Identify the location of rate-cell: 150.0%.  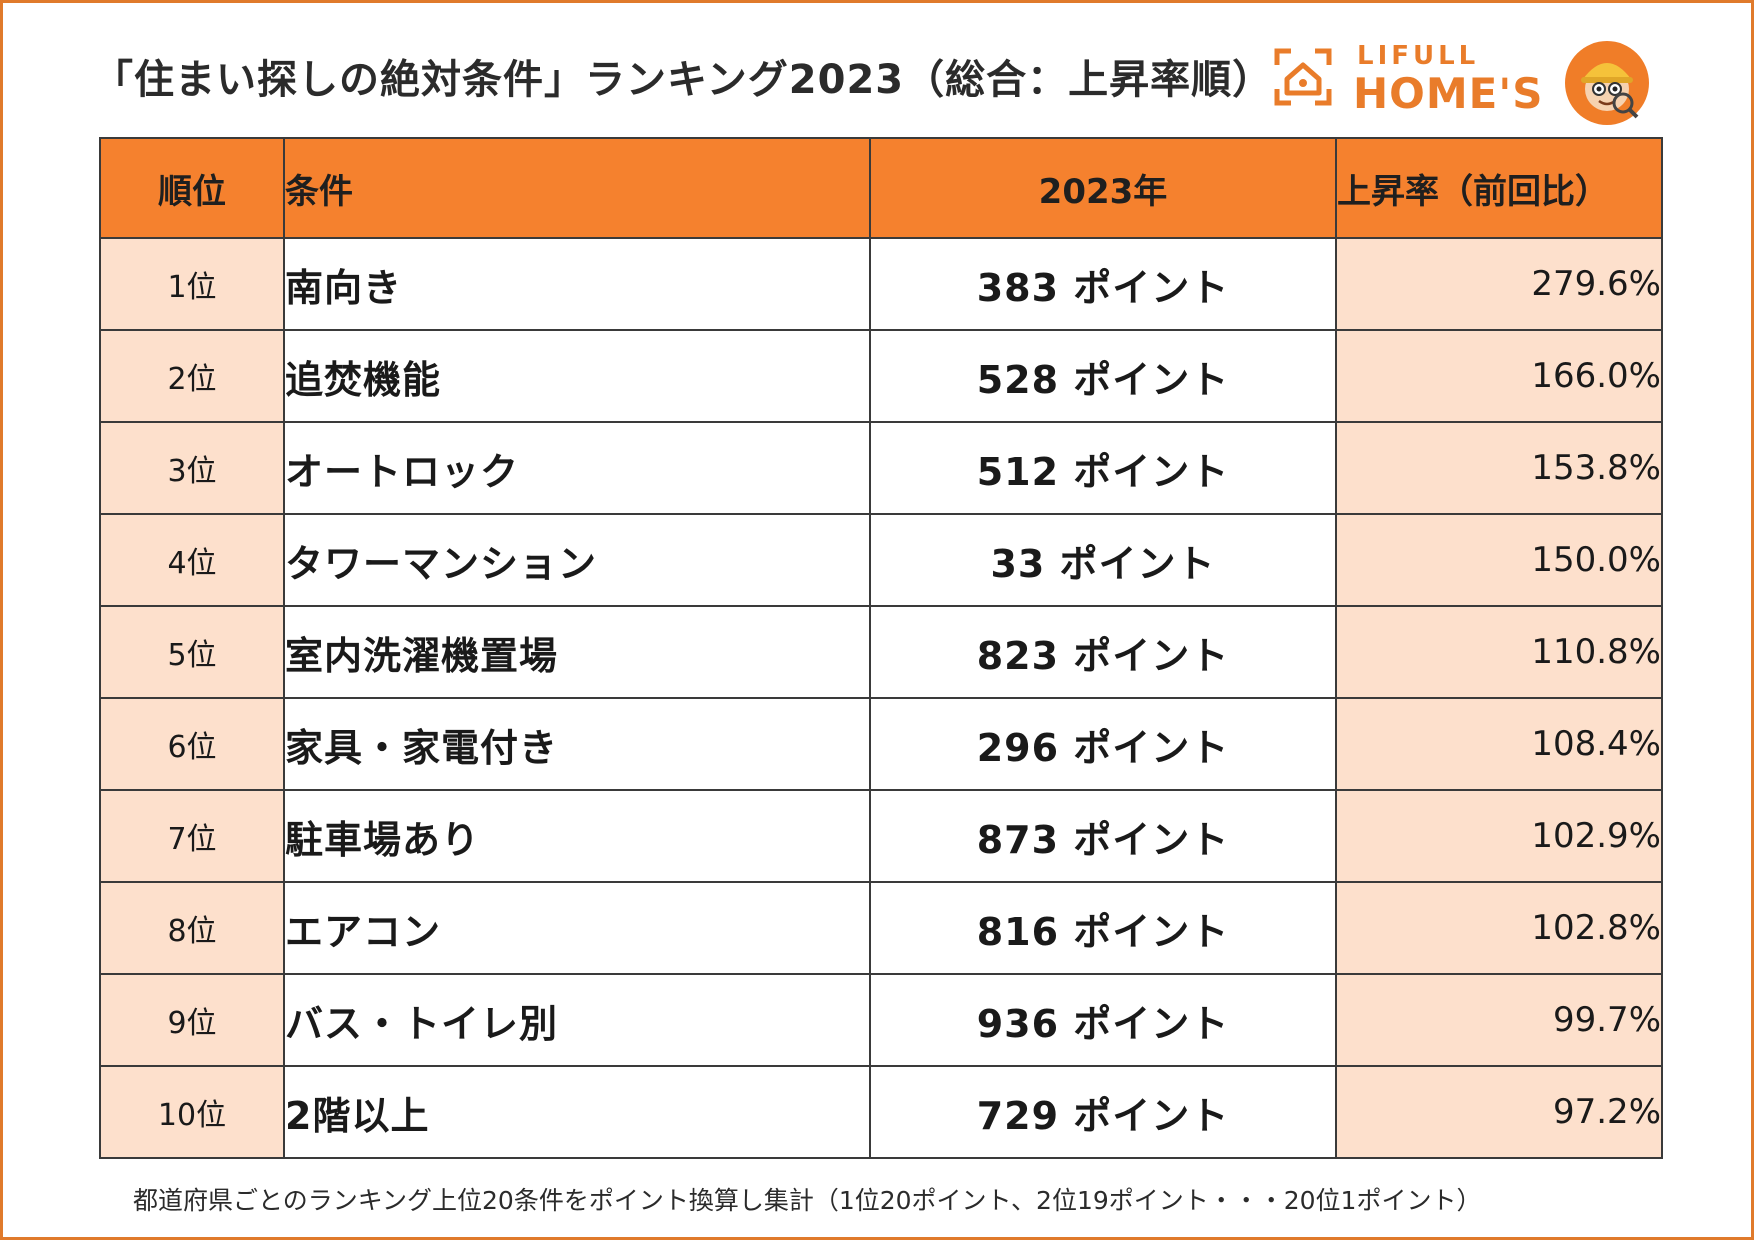
(1499, 560).